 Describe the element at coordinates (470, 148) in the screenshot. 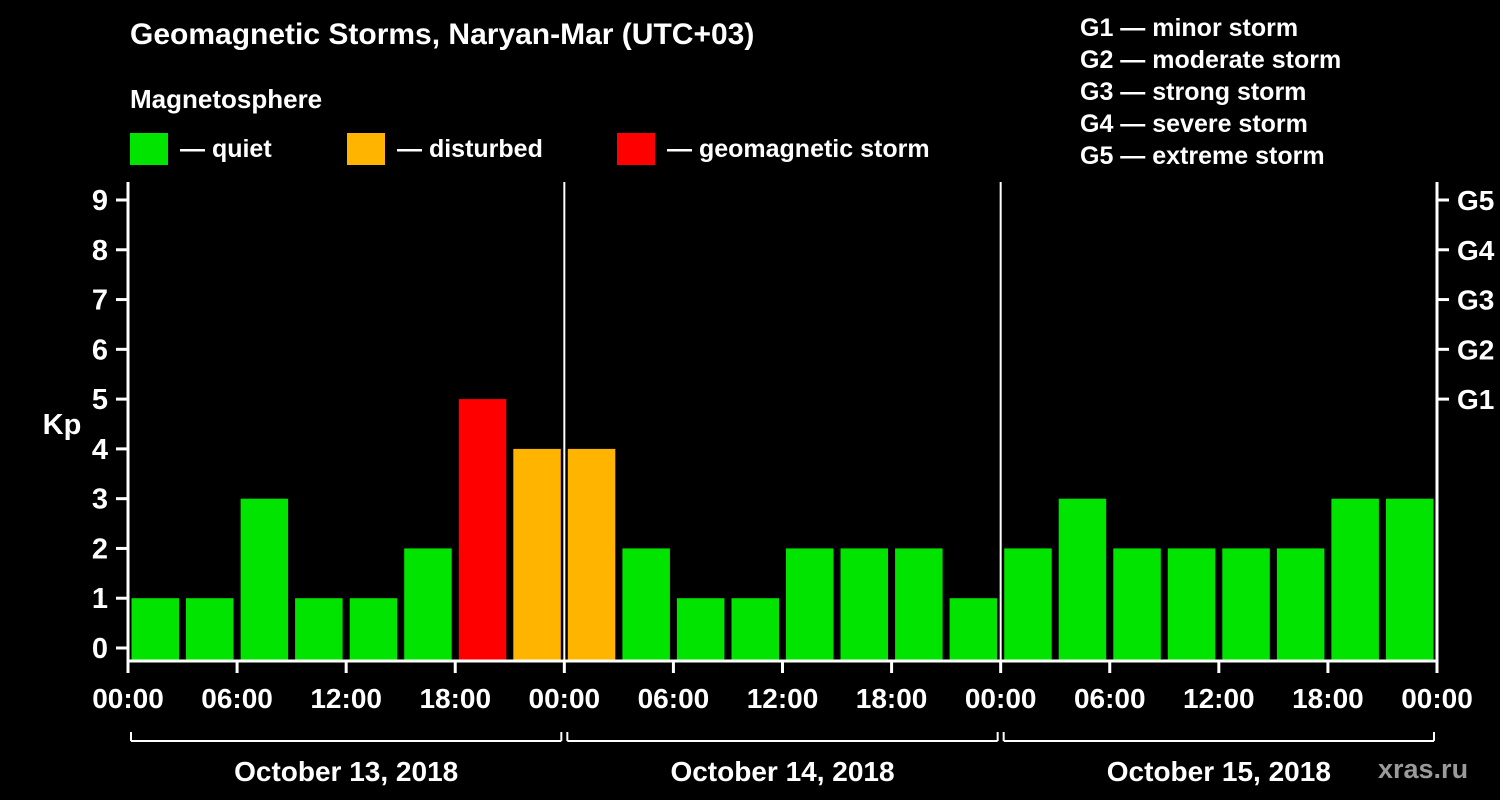

I see `disturbed-label: — disturbed` at that location.